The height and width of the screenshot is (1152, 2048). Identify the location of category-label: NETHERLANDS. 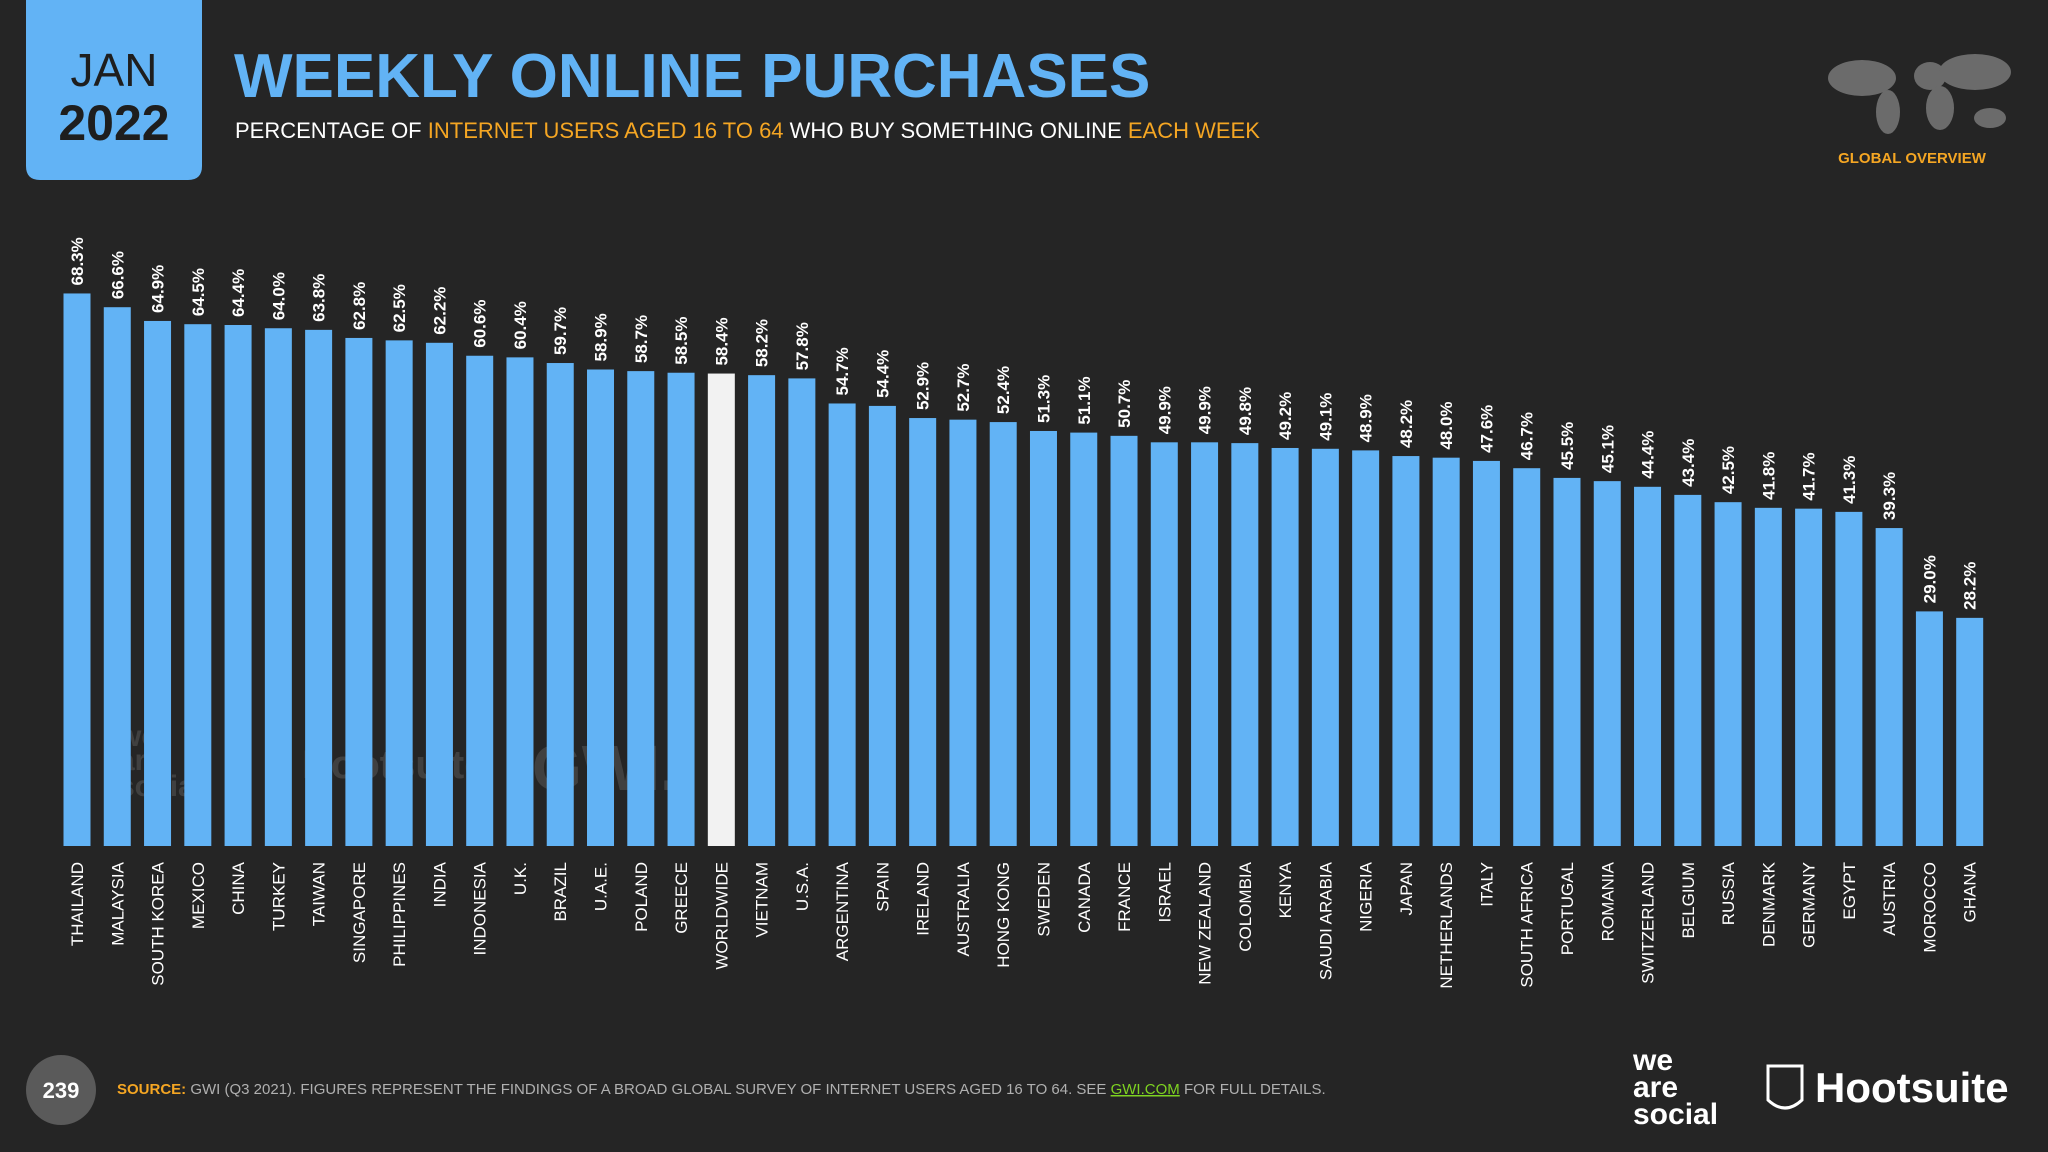
(1446, 925).